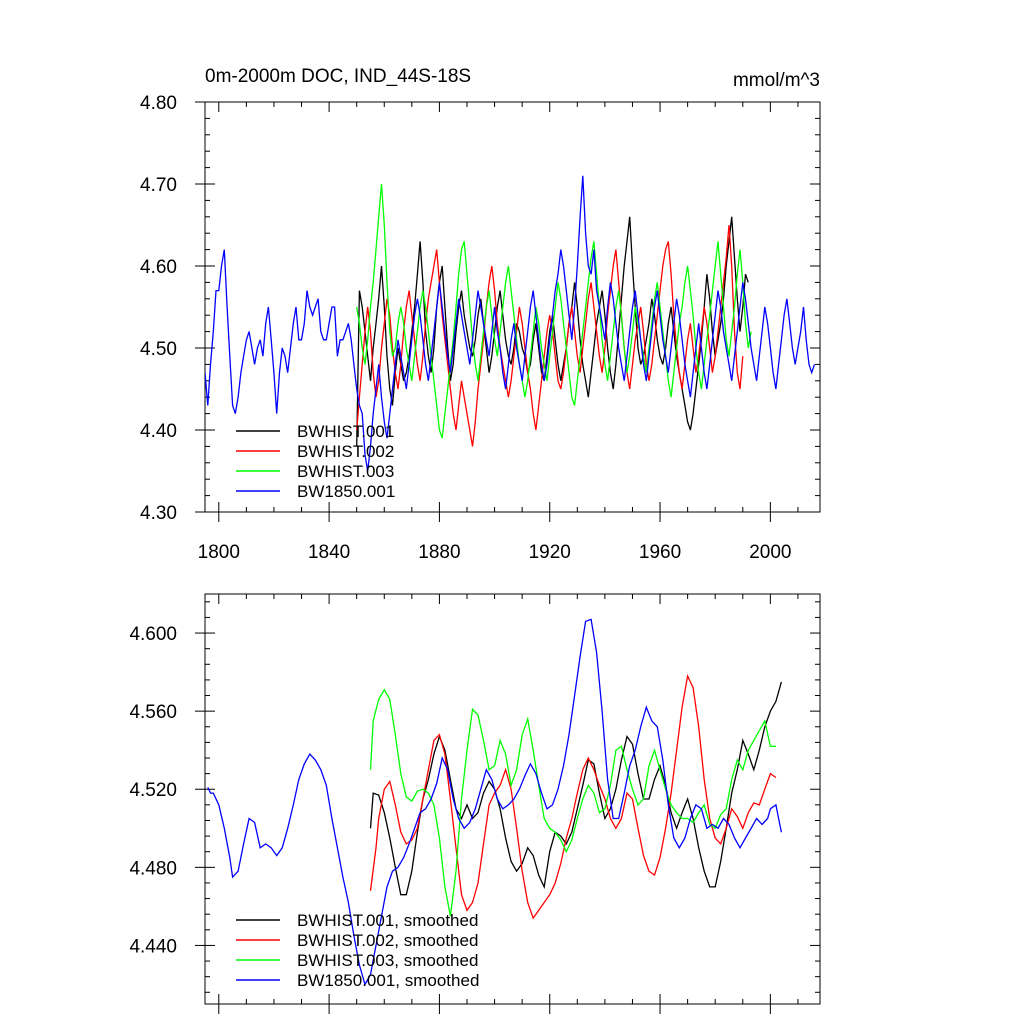 Image resolution: width=1024 pixels, height=1024 pixels. I want to click on chart-title: 0m-2000m DOC, IND_44S-18S, so click(338, 76).